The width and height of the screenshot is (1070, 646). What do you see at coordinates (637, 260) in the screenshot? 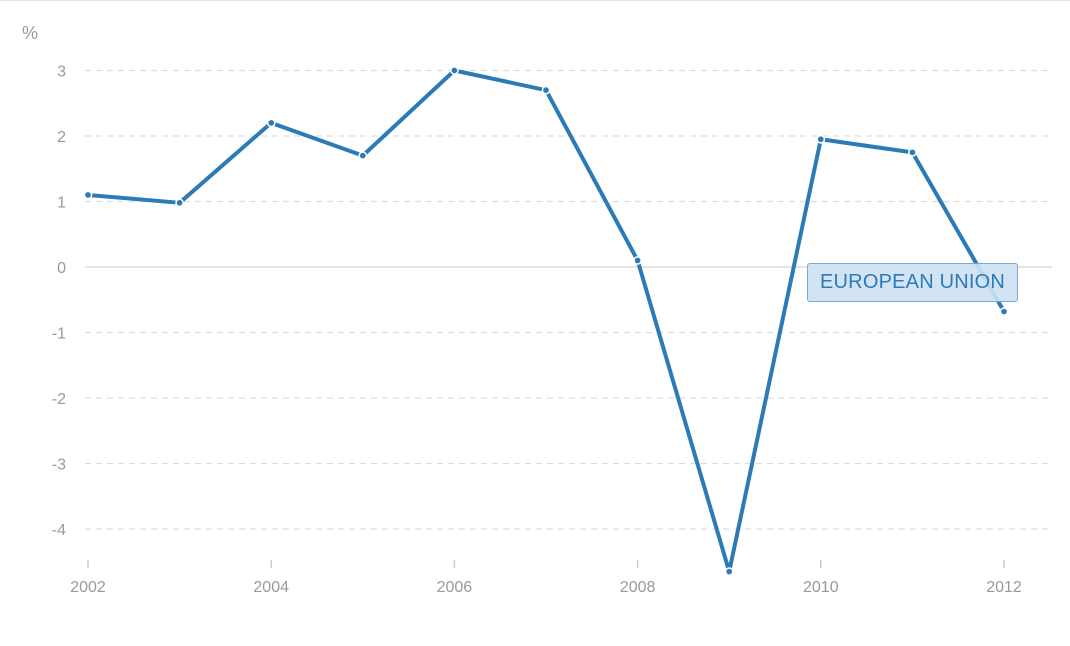
I see `data-point-2008` at bounding box center [637, 260].